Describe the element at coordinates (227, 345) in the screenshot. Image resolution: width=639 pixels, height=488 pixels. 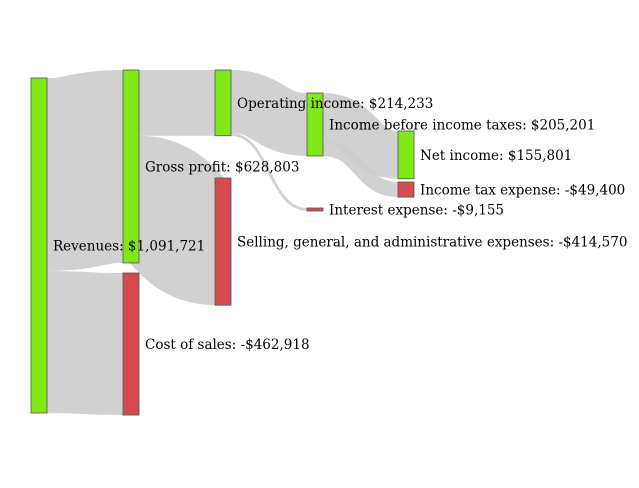
I see `label-cost-of-sales: Cost of sales: -$462,918` at that location.